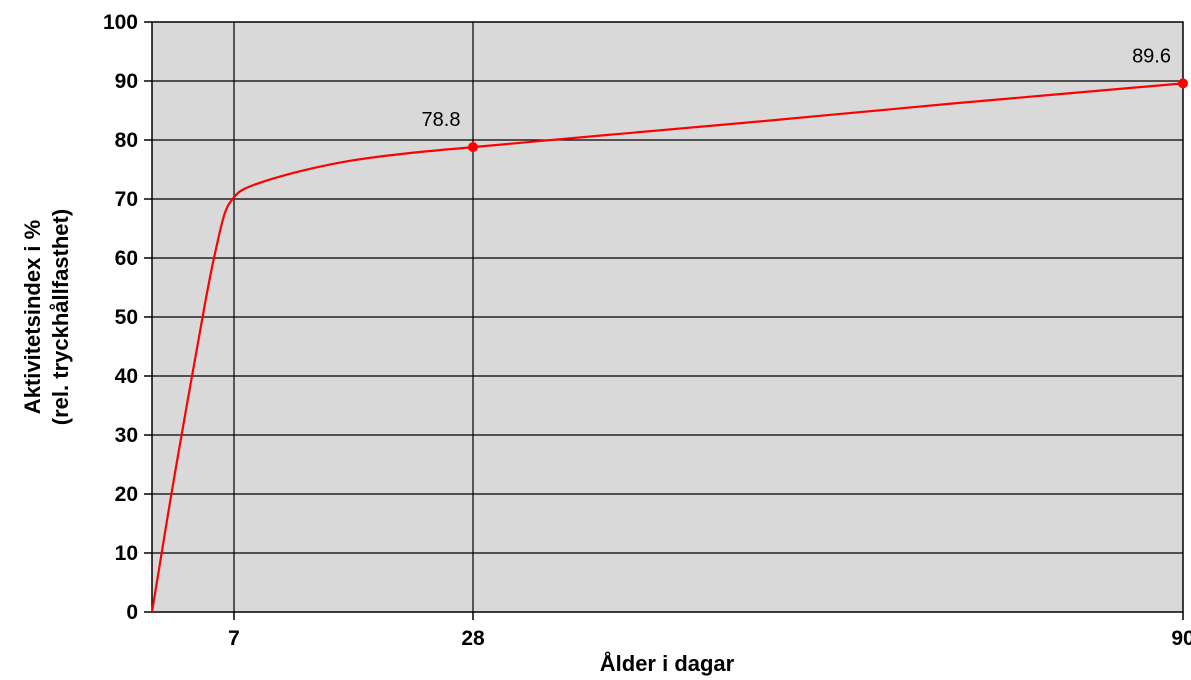 This screenshot has width=1191, height=680. I want to click on x-tick-label: 28, so click(473, 638).